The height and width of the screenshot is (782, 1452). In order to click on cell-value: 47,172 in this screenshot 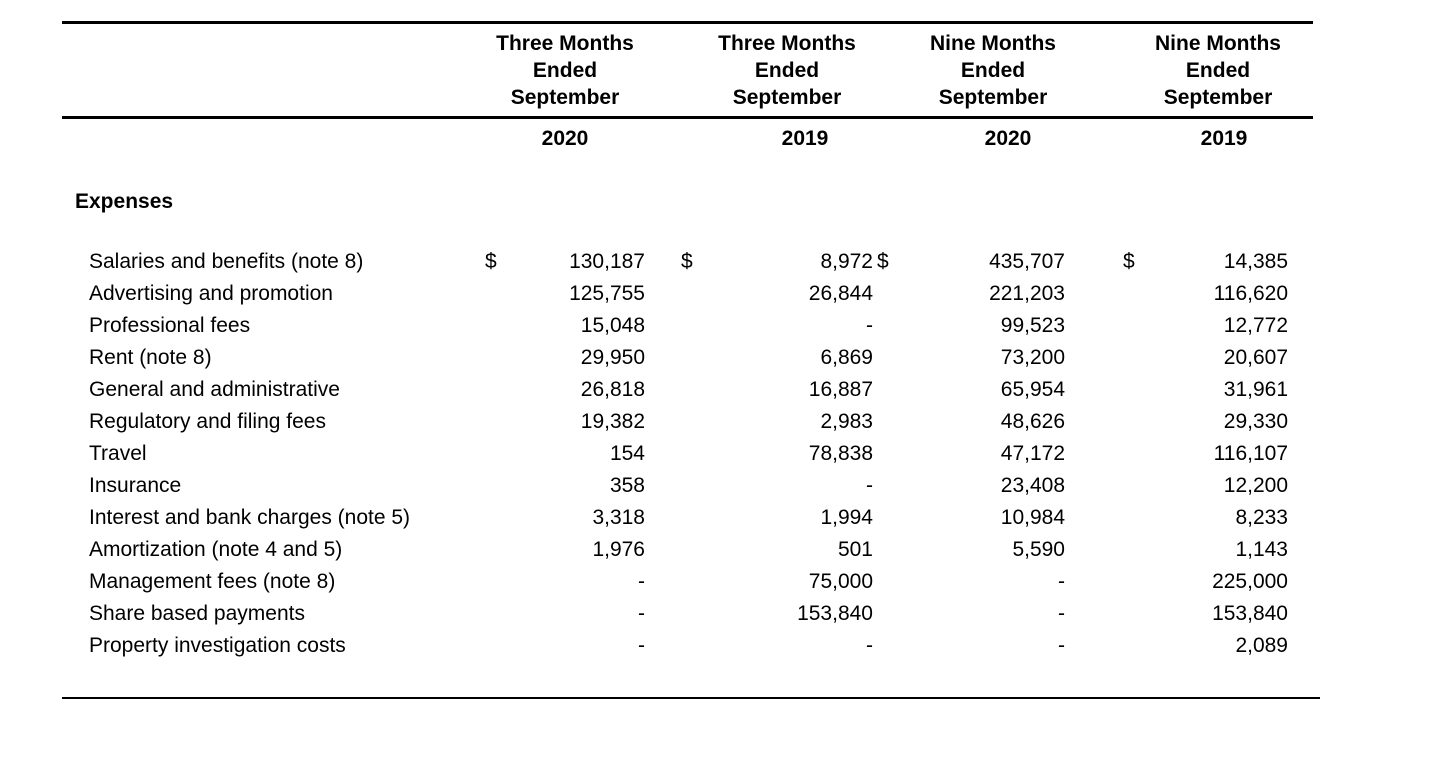, I will do `click(1032, 453)`.